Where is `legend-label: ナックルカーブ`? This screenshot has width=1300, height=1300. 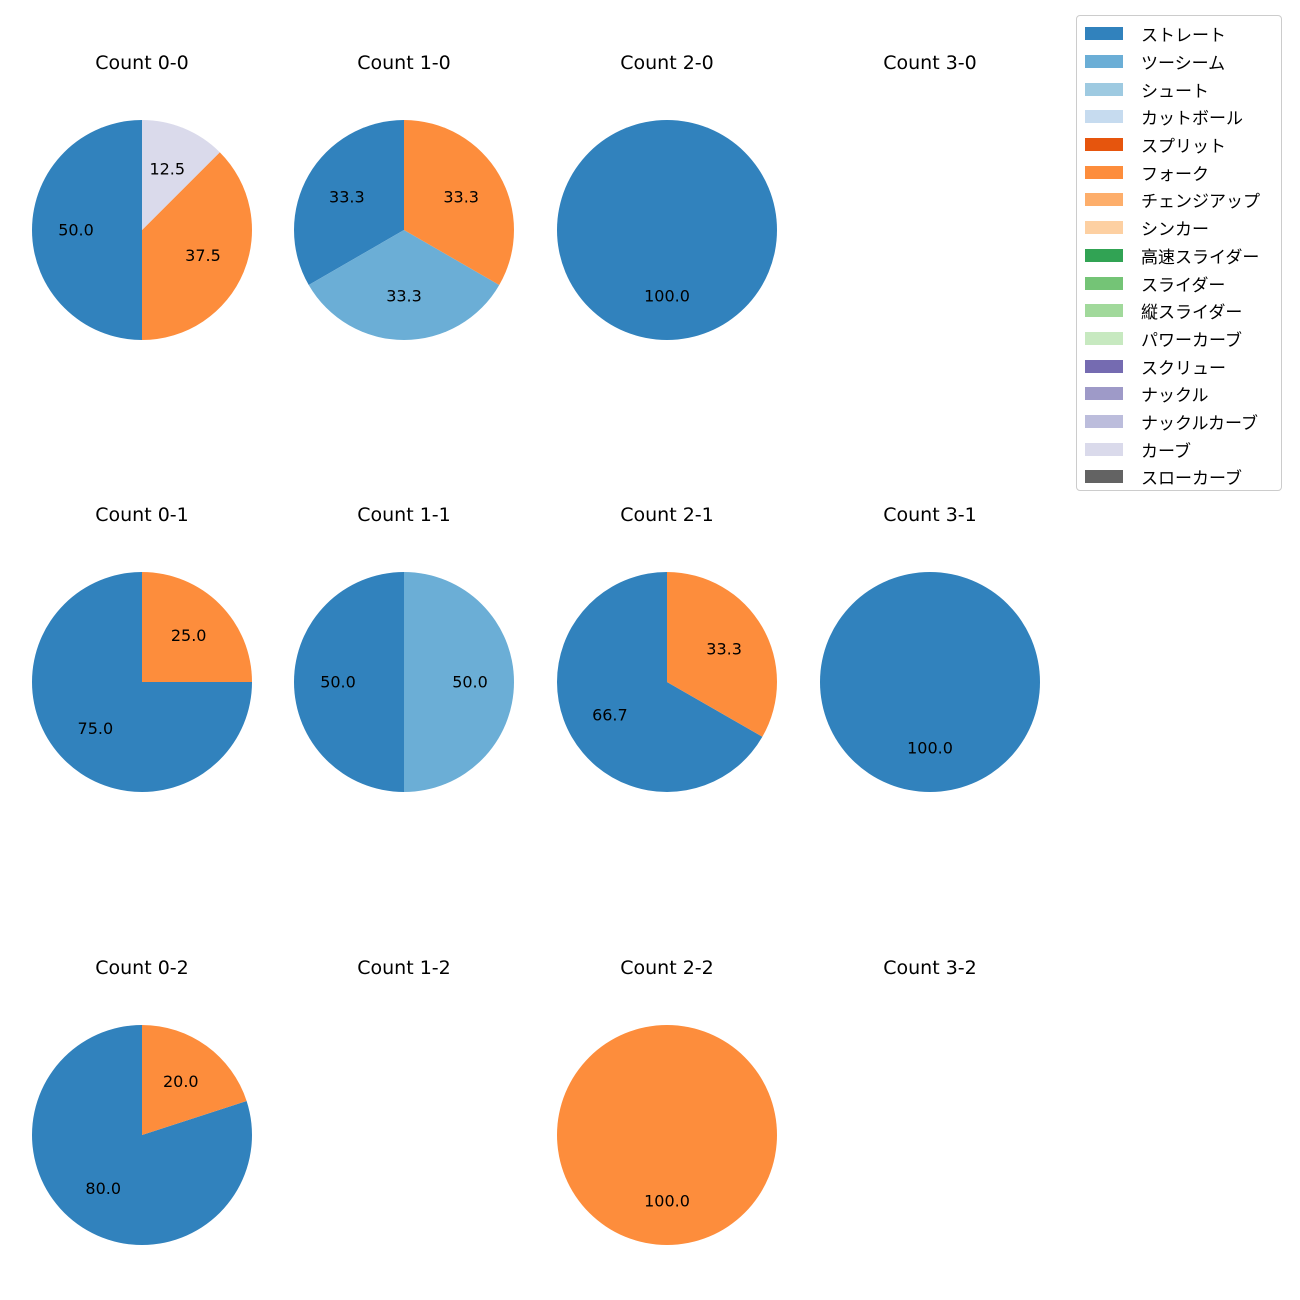 legend-label: ナックルカーブ is located at coordinates (1199, 423).